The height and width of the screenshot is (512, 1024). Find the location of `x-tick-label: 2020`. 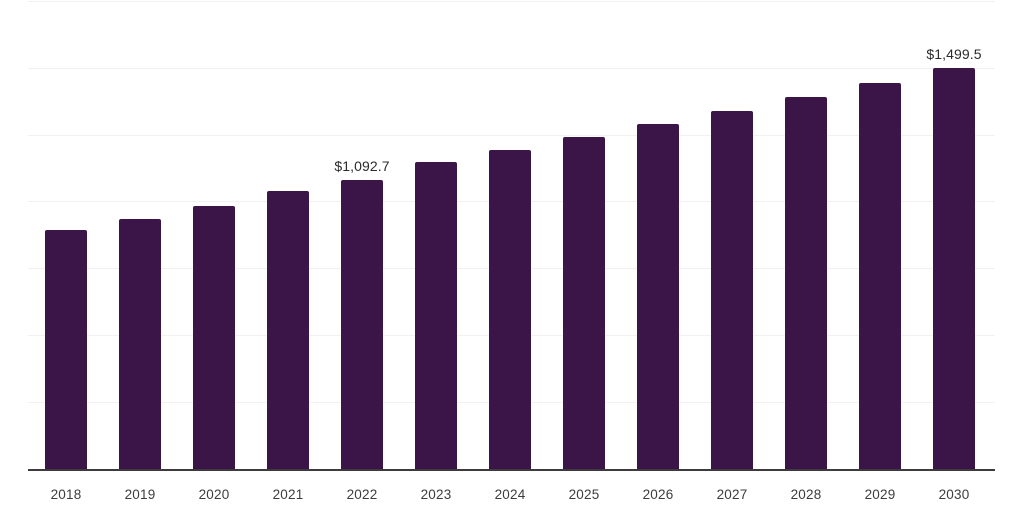

x-tick-label: 2020 is located at coordinates (214, 494).